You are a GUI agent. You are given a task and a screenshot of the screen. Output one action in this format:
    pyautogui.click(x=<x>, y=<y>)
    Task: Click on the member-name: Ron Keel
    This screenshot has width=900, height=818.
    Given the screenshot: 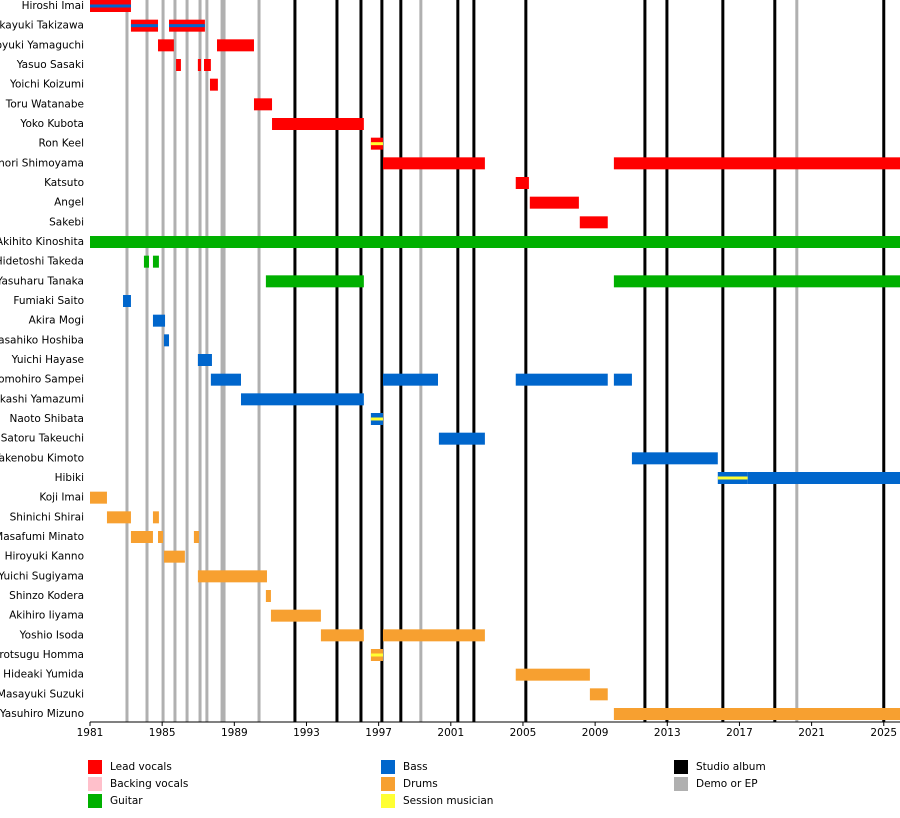 What is the action you would take?
    pyautogui.click(x=61, y=144)
    